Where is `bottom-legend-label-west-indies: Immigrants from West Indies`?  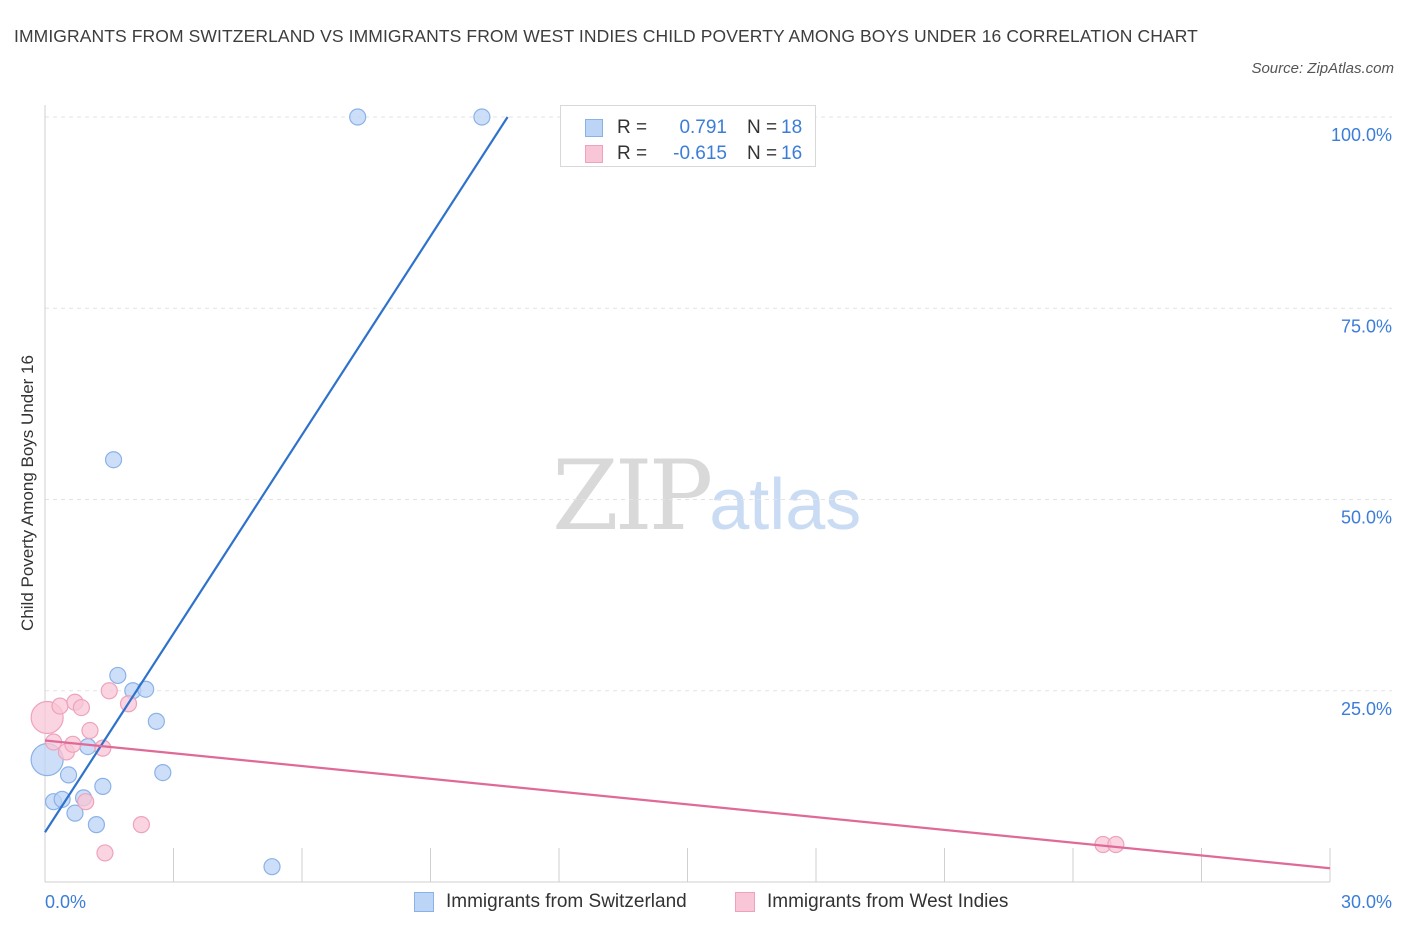 bottom-legend-label-west-indies: Immigrants from West Indies is located at coordinates (888, 901).